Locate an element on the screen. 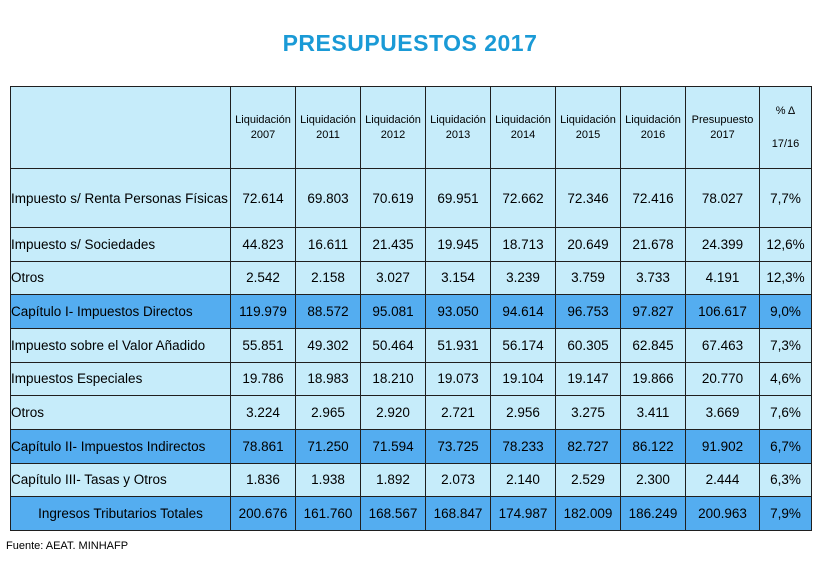 This screenshot has width=820, height=569. value-cell: 19.073 is located at coordinates (458, 379).